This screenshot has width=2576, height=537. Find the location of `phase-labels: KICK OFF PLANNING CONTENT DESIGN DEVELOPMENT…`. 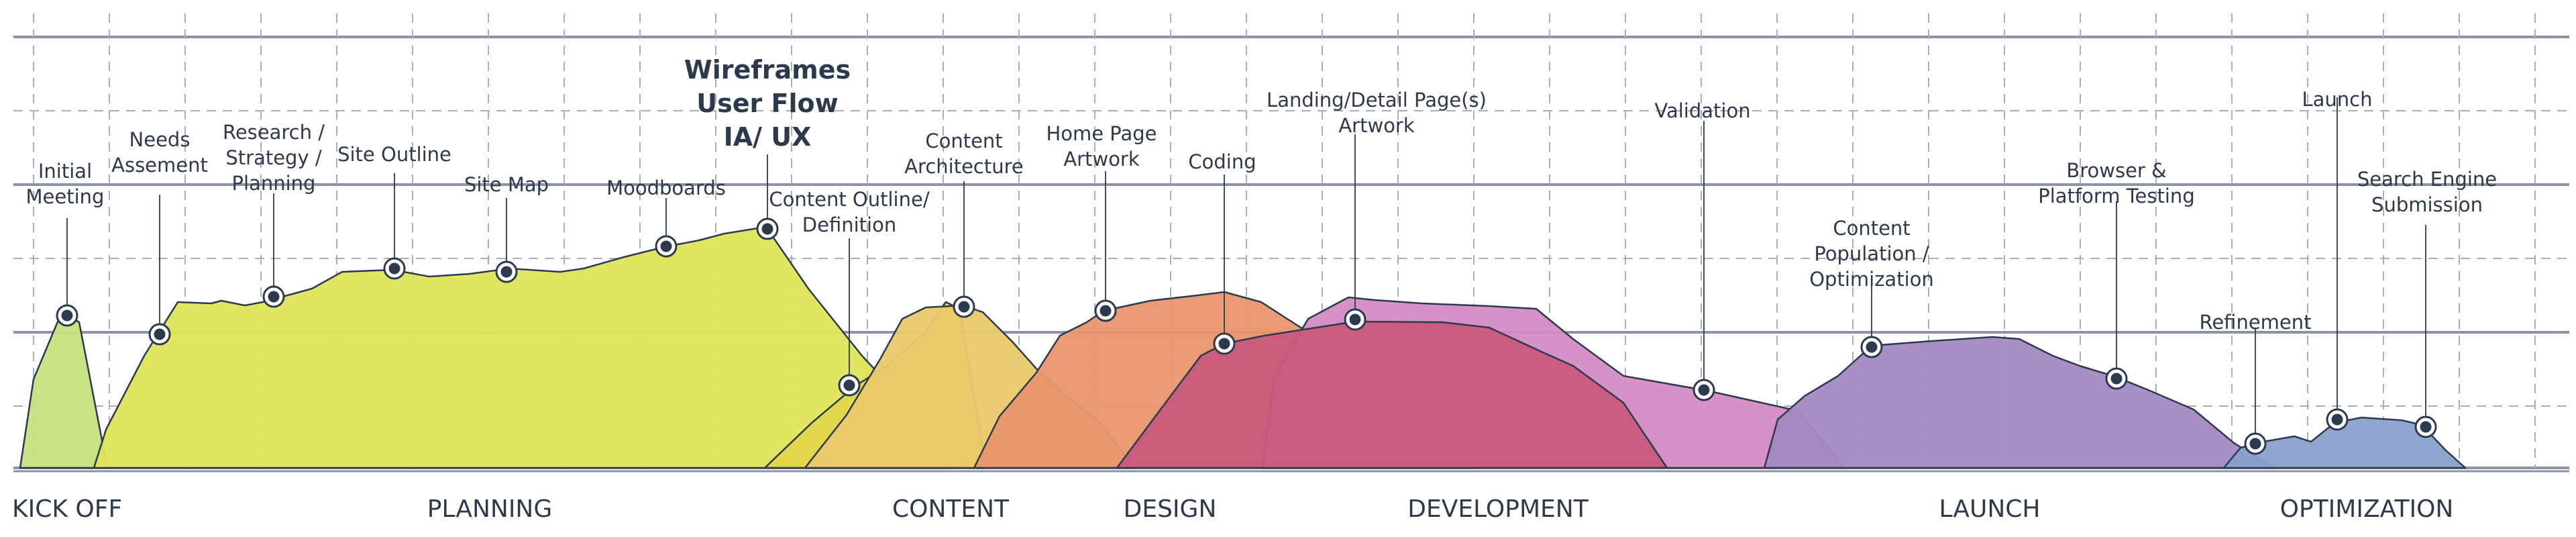

phase-labels: KICK OFF PLANNING CONTENT DESIGN DEVELOPMENT… is located at coordinates (1232, 509).